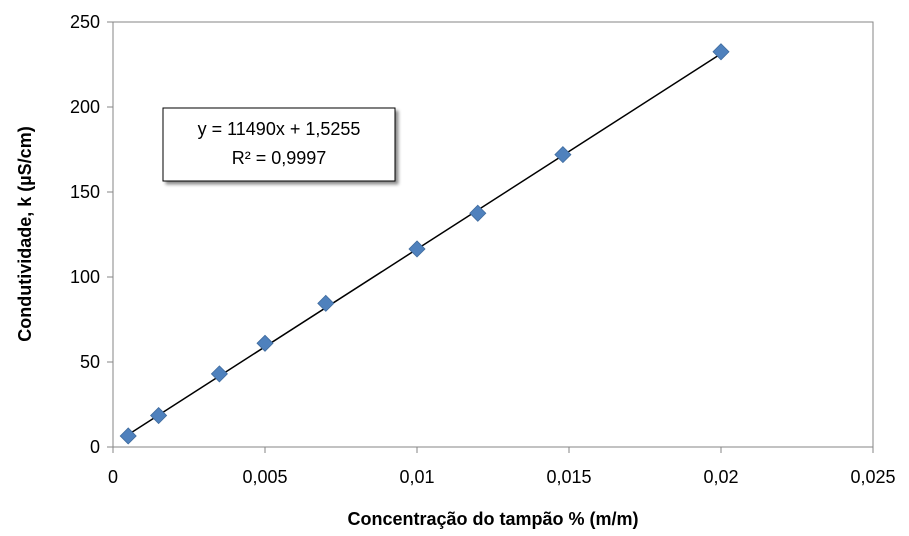 The width and height of the screenshot is (909, 536). I want to click on y-tick-label: 100, so click(85, 277).